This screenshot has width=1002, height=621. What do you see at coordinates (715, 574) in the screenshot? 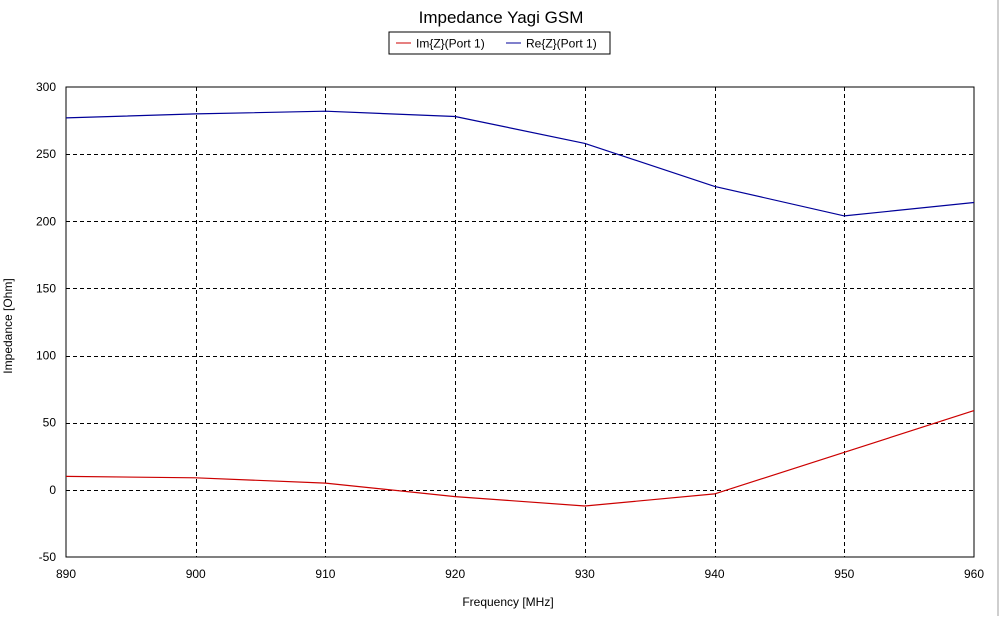
I see `x-tick-label: 940` at bounding box center [715, 574].